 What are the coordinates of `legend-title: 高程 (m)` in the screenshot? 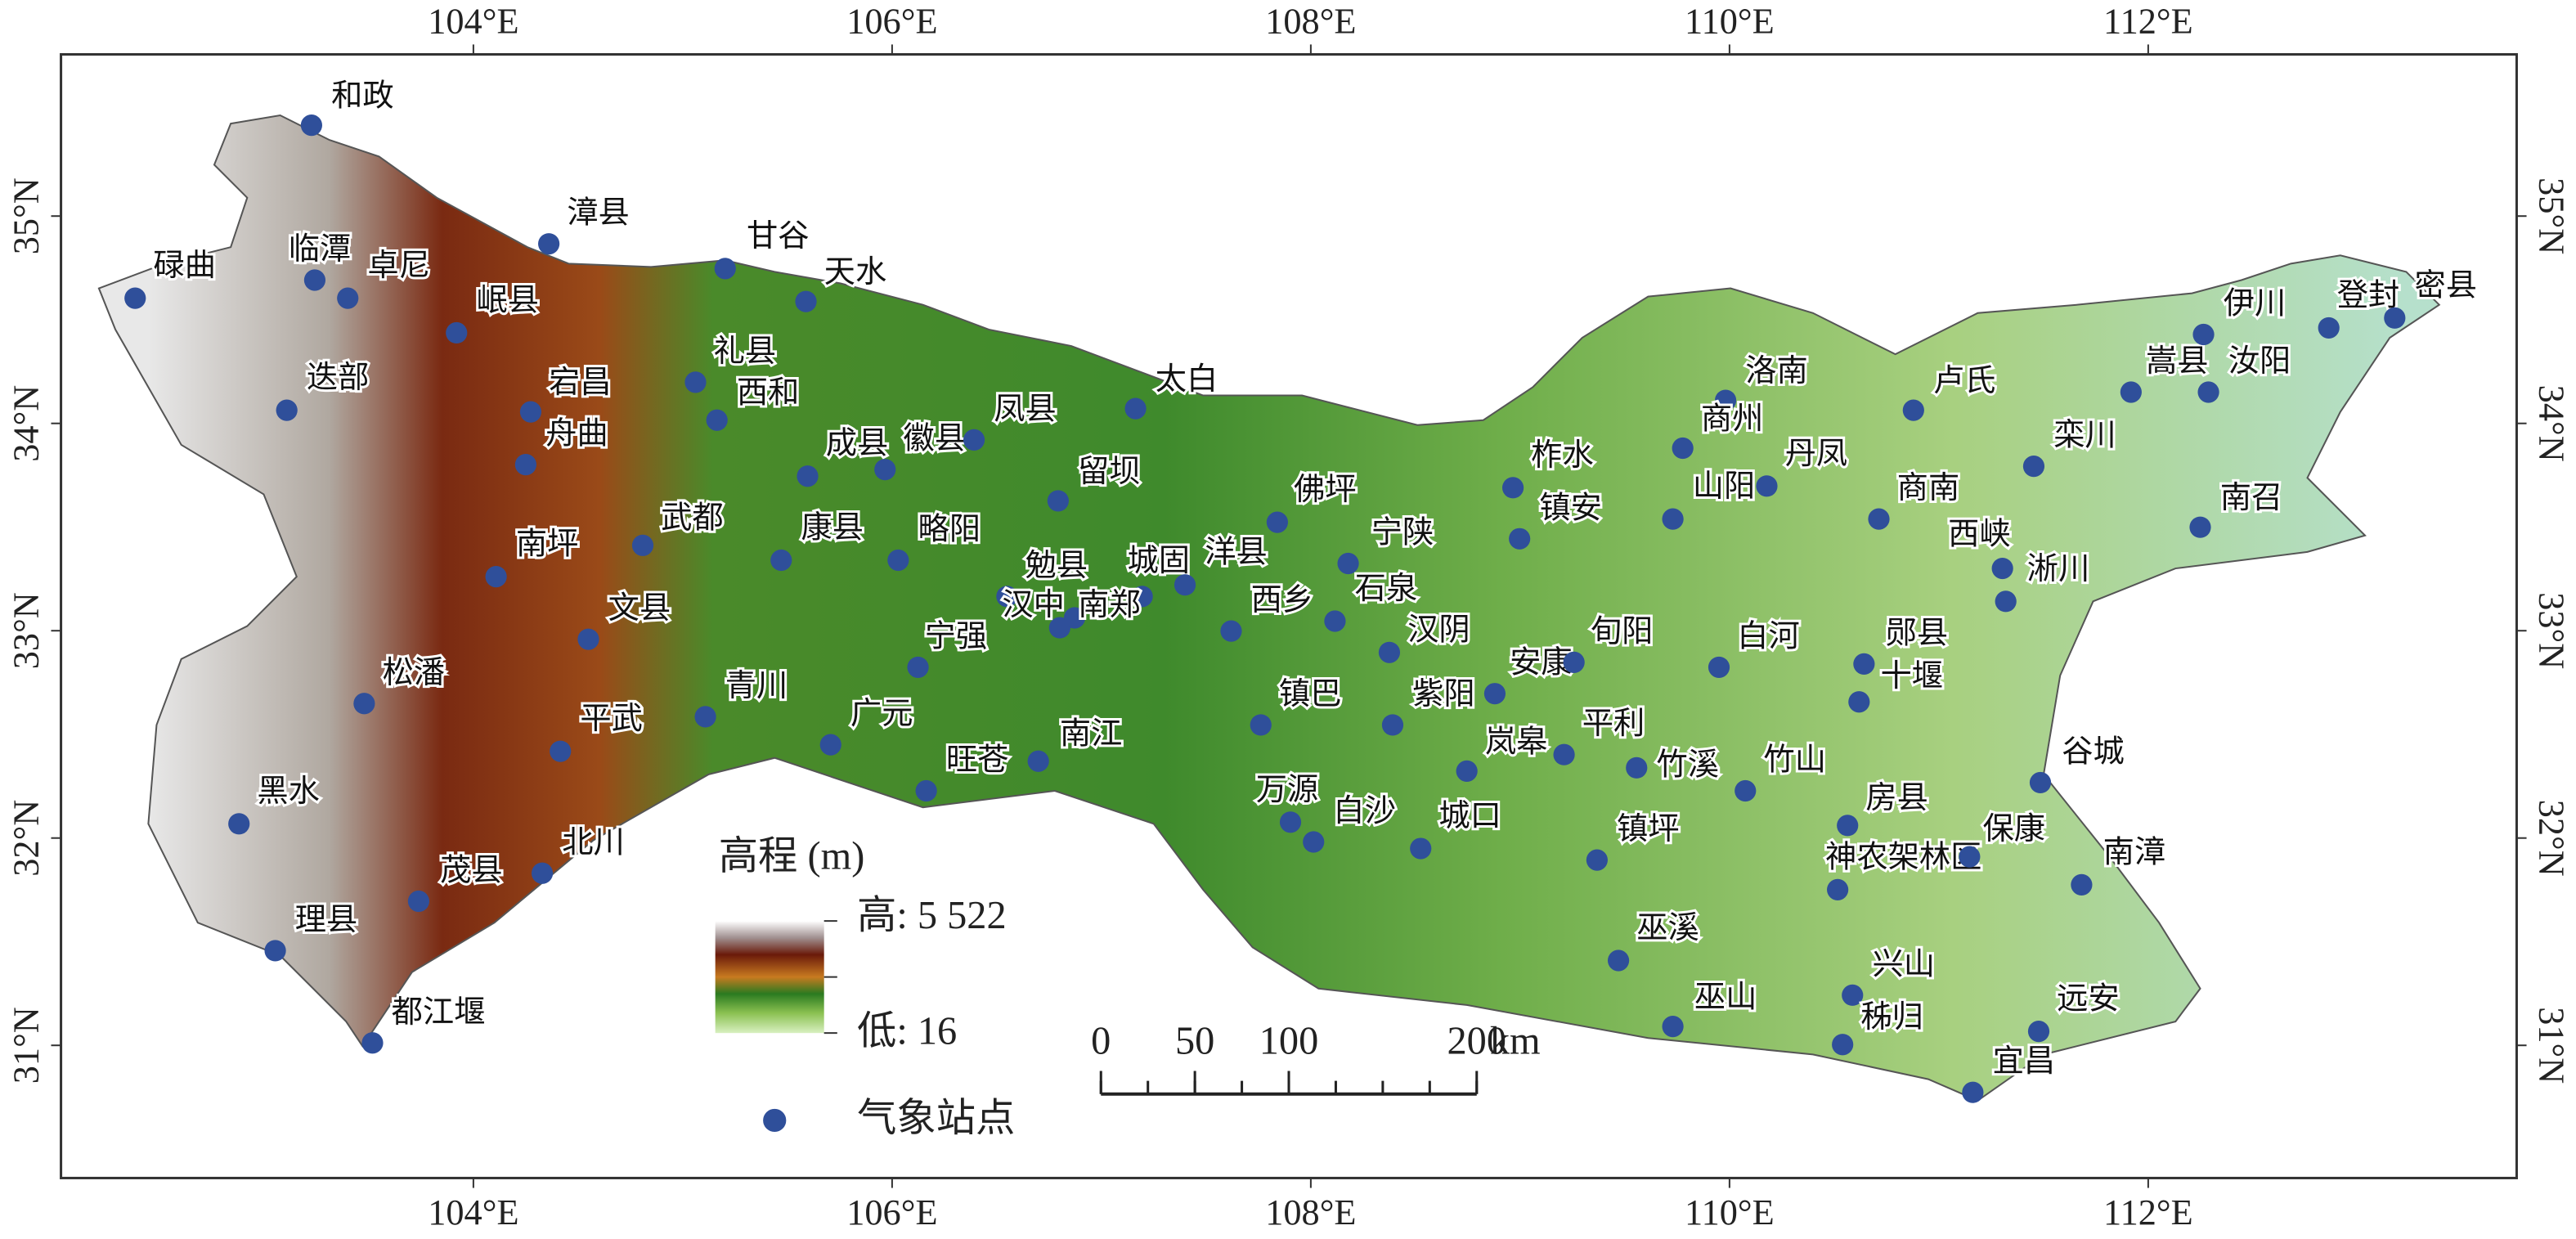 It's located at (792, 856).